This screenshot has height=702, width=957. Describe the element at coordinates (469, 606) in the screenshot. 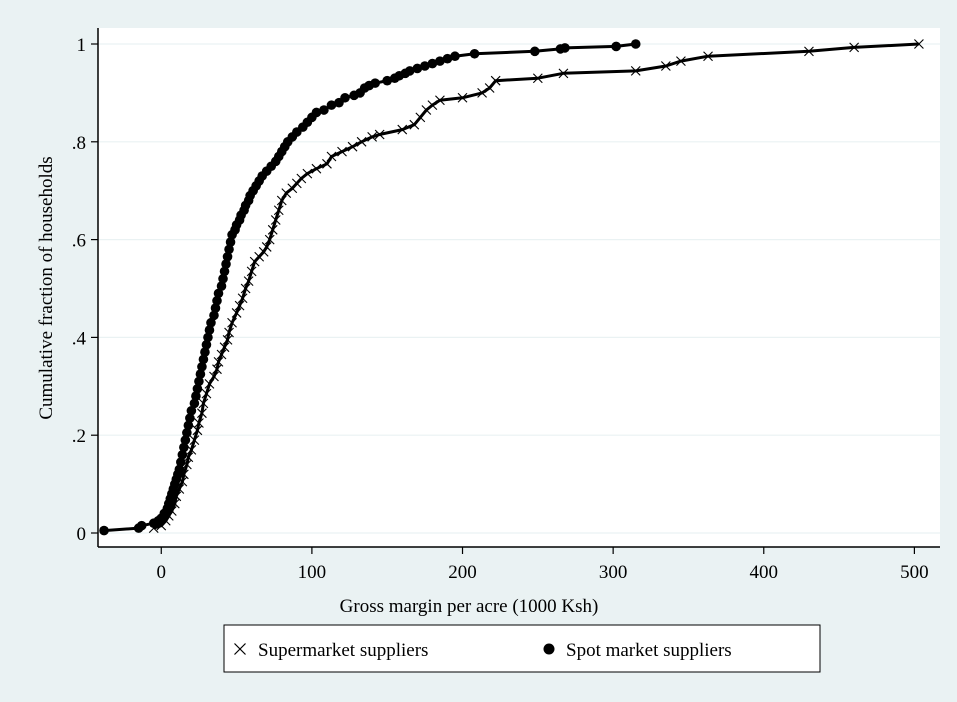

I see `x-axis-title: Gross margin per acre (1000 Ksh)` at that location.